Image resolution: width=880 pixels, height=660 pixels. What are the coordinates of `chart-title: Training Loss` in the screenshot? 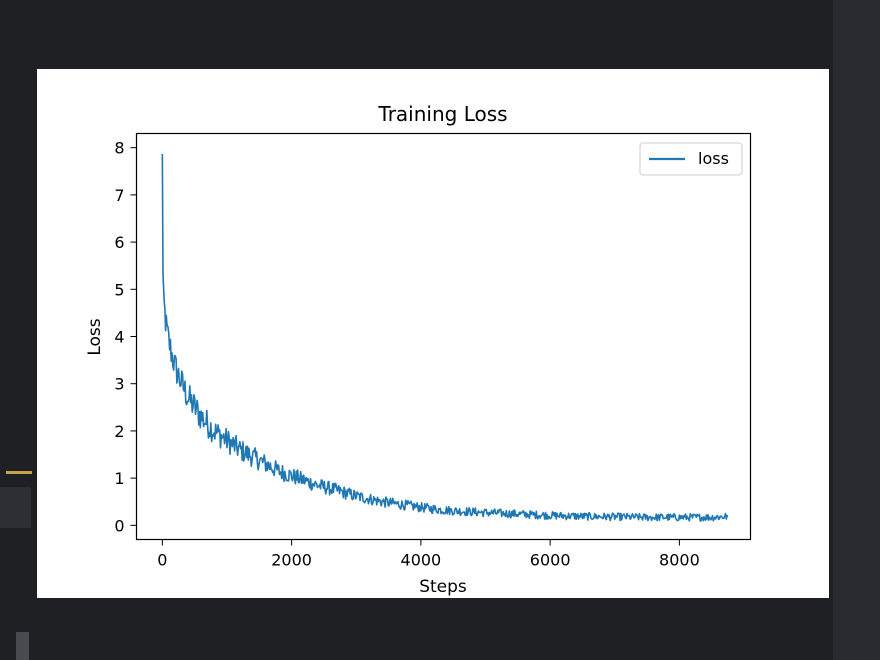 It's located at (442, 114).